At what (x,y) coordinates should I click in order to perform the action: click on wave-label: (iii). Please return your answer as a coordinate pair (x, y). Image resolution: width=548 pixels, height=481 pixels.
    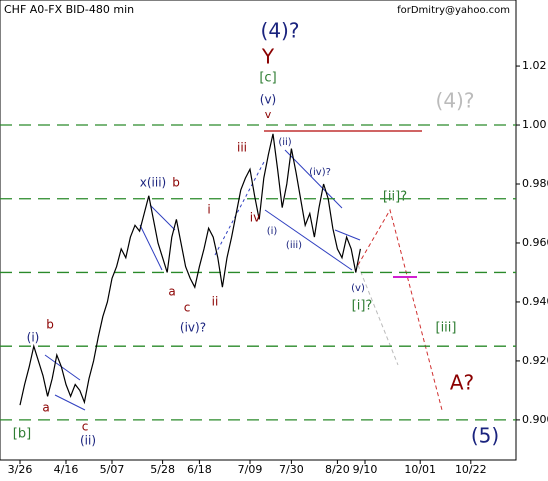
    Looking at the image, I should click on (294, 245).